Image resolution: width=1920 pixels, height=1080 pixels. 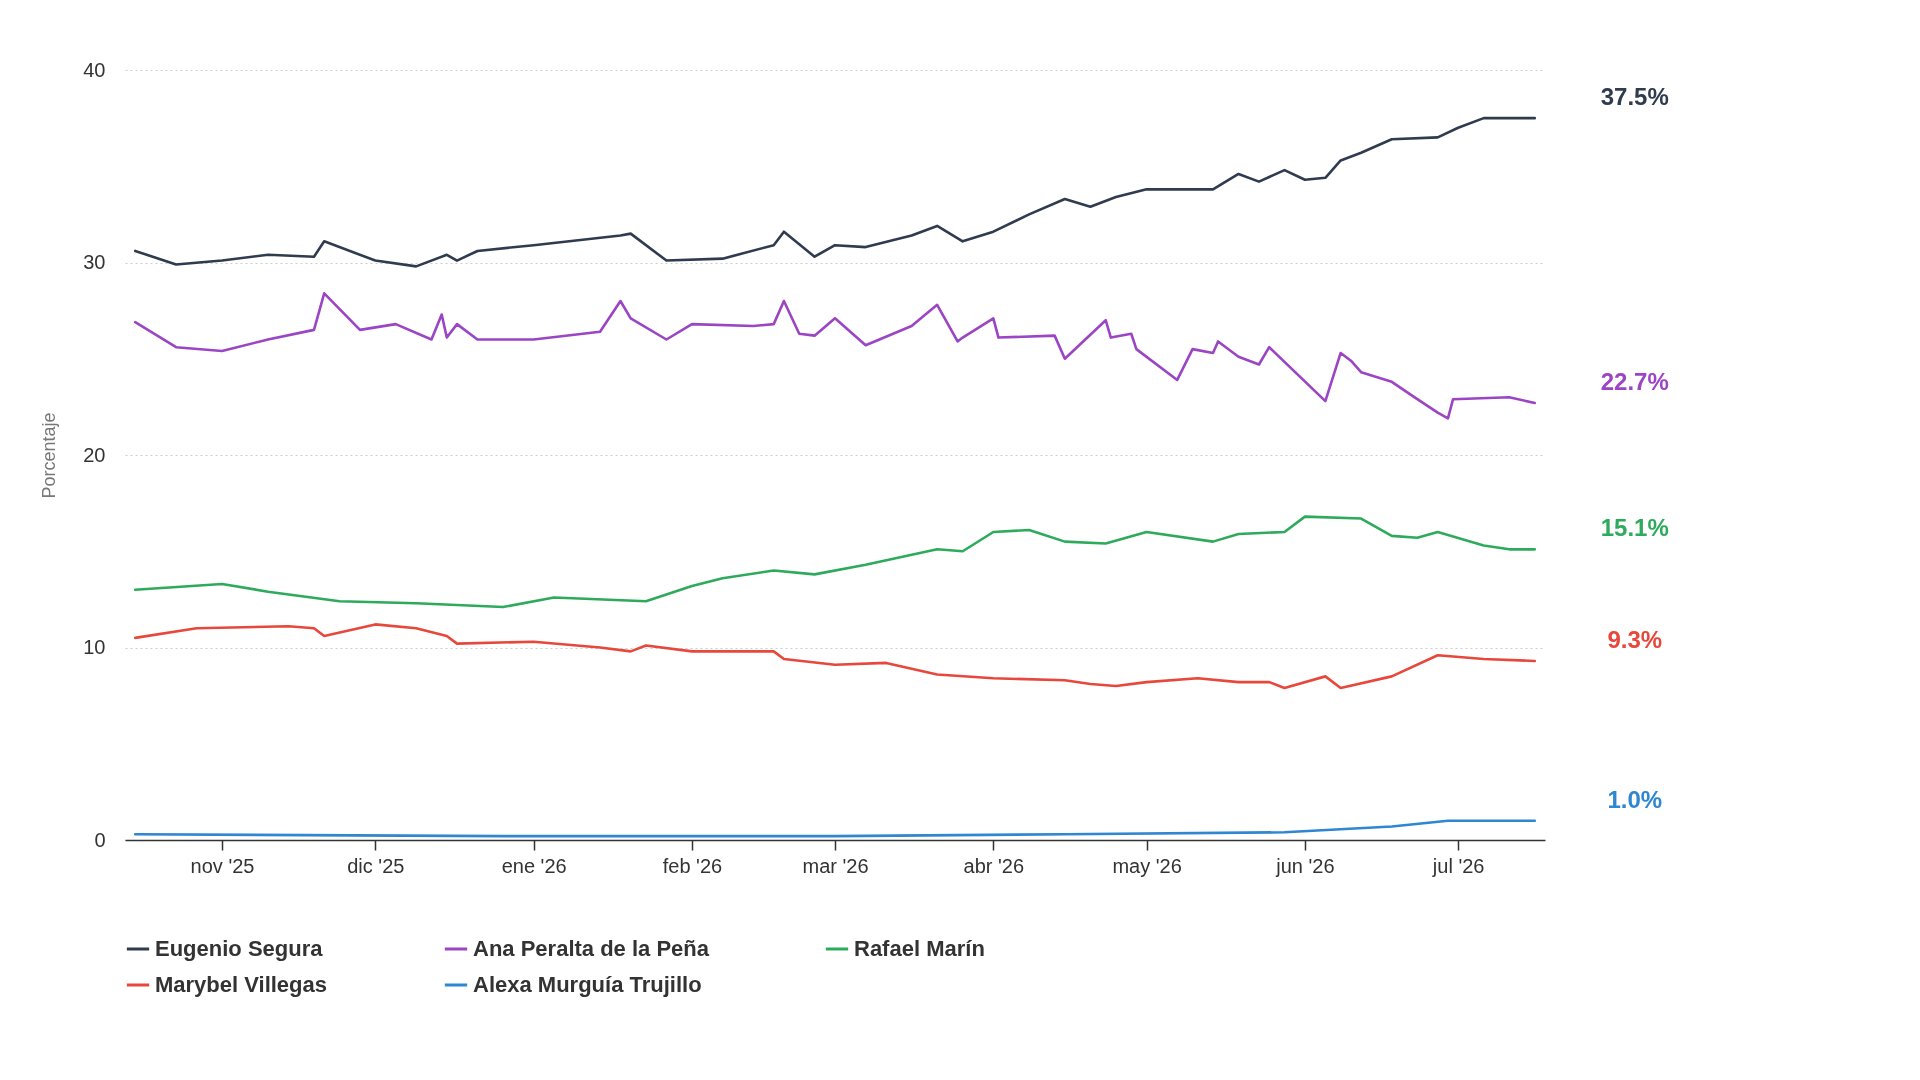 I want to click on legend-label: Marybel Villegas, so click(x=241, y=984).